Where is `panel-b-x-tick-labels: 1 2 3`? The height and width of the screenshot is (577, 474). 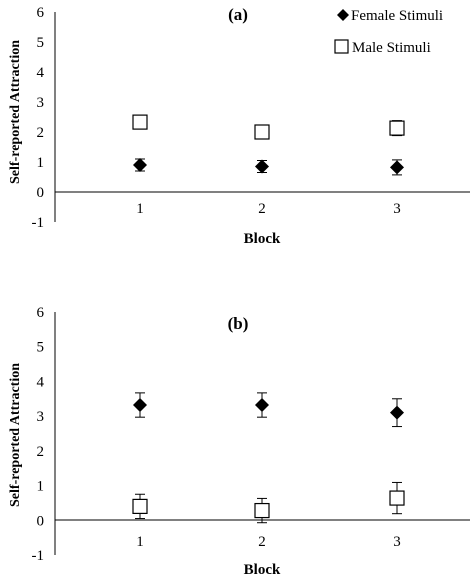
panel-b-x-tick-labels: 1 2 3 is located at coordinates (268, 542).